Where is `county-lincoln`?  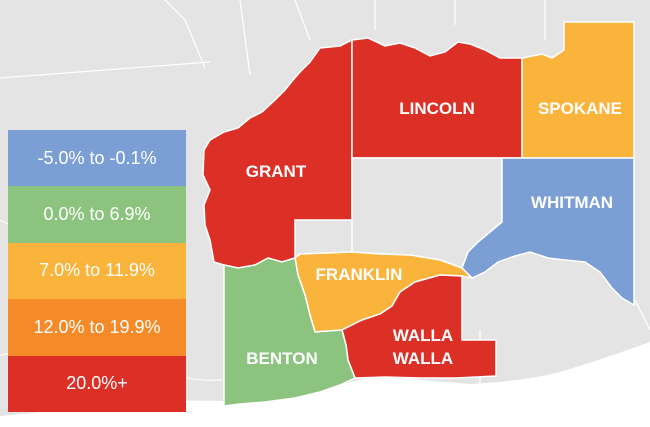
county-lincoln is located at coordinates (437, 98).